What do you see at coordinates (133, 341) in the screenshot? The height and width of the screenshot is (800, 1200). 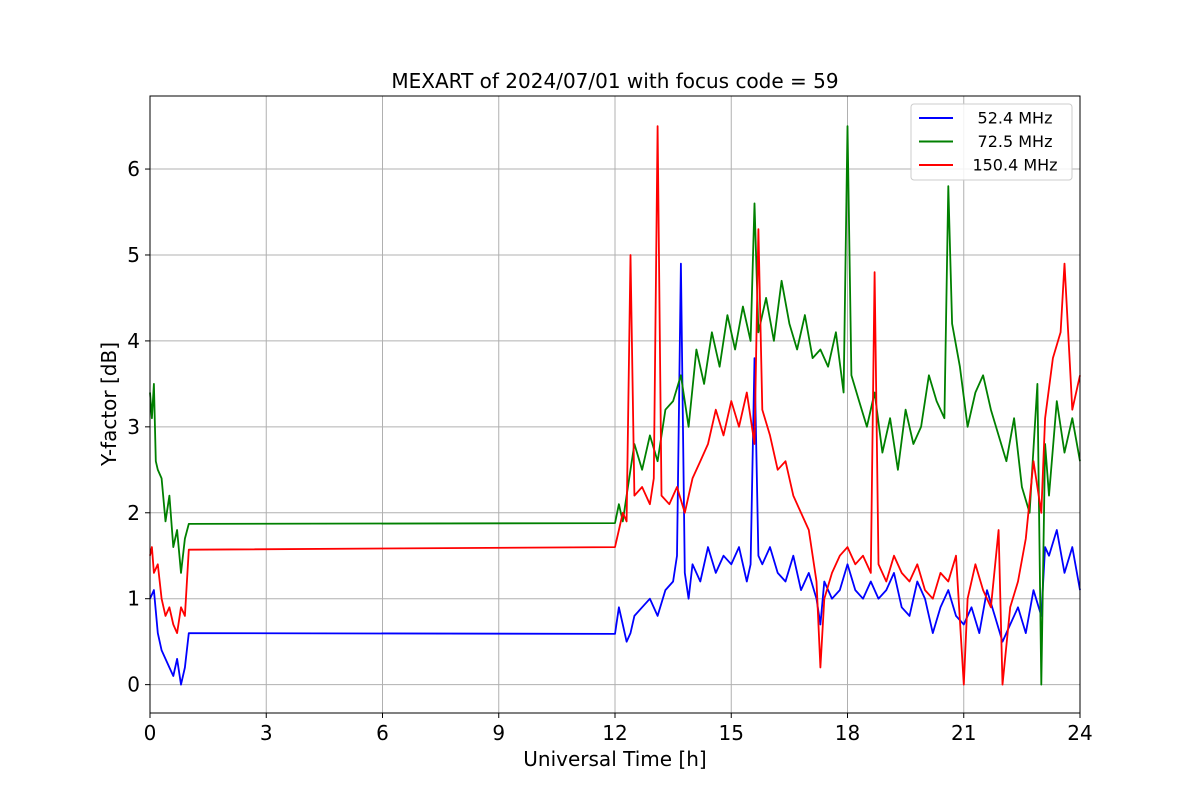 I see `y-tick-label: 4` at bounding box center [133, 341].